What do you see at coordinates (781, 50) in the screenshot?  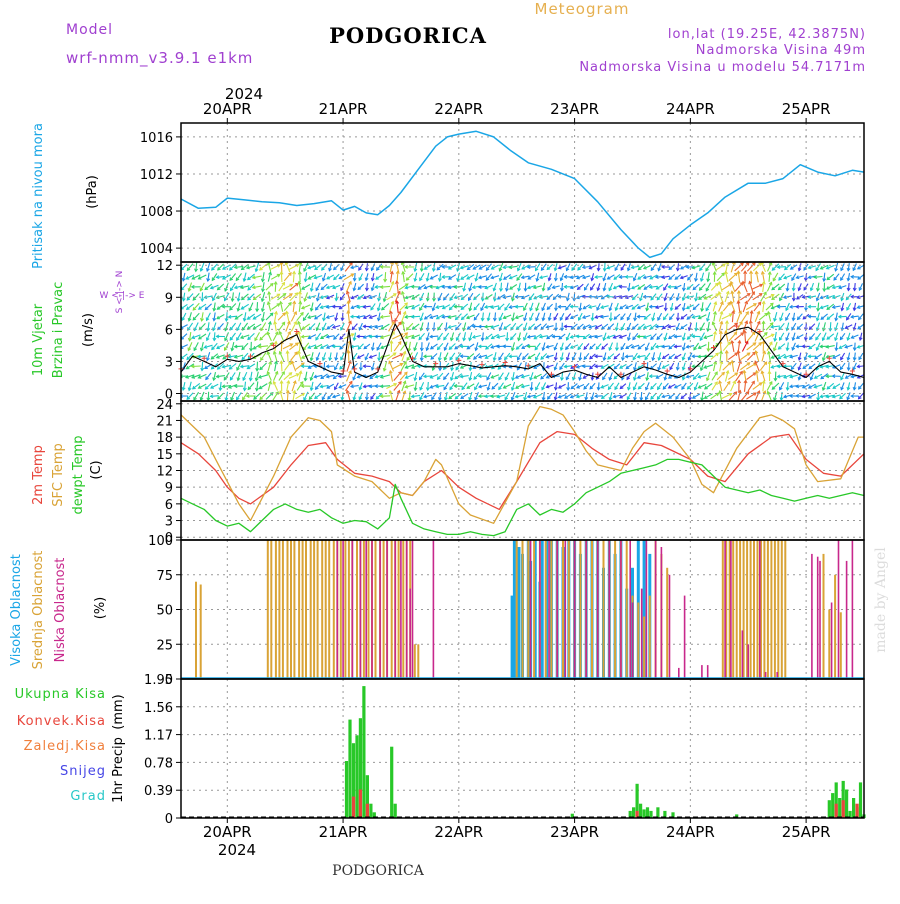 I see `elevation-text: Nadmorska Visina 49m` at bounding box center [781, 50].